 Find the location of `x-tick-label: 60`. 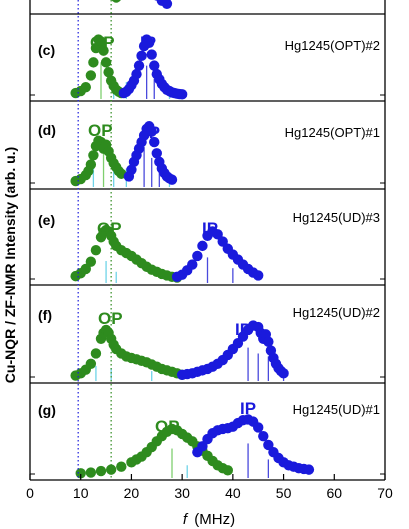

x-tick-label: 60 is located at coordinates (334, 493).